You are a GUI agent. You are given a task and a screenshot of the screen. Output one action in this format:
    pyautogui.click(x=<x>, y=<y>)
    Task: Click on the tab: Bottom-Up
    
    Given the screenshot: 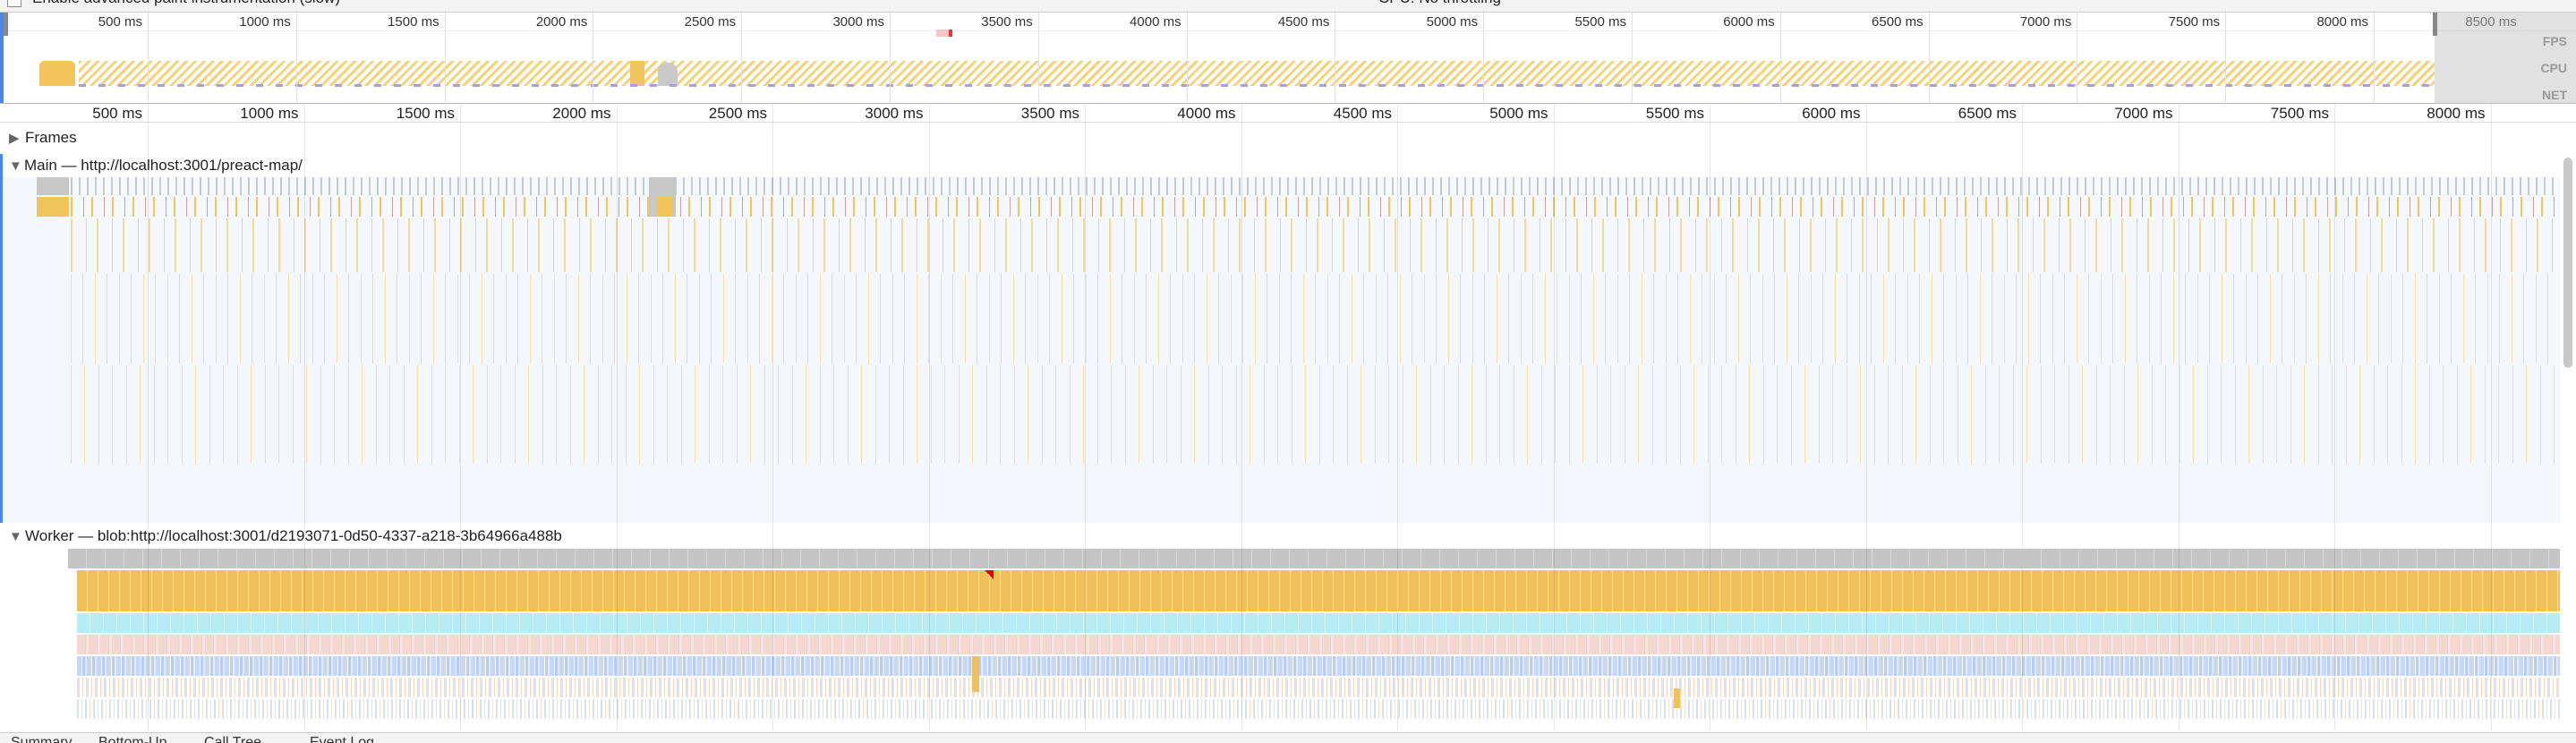 What is the action you would take?
    pyautogui.click(x=132, y=739)
    